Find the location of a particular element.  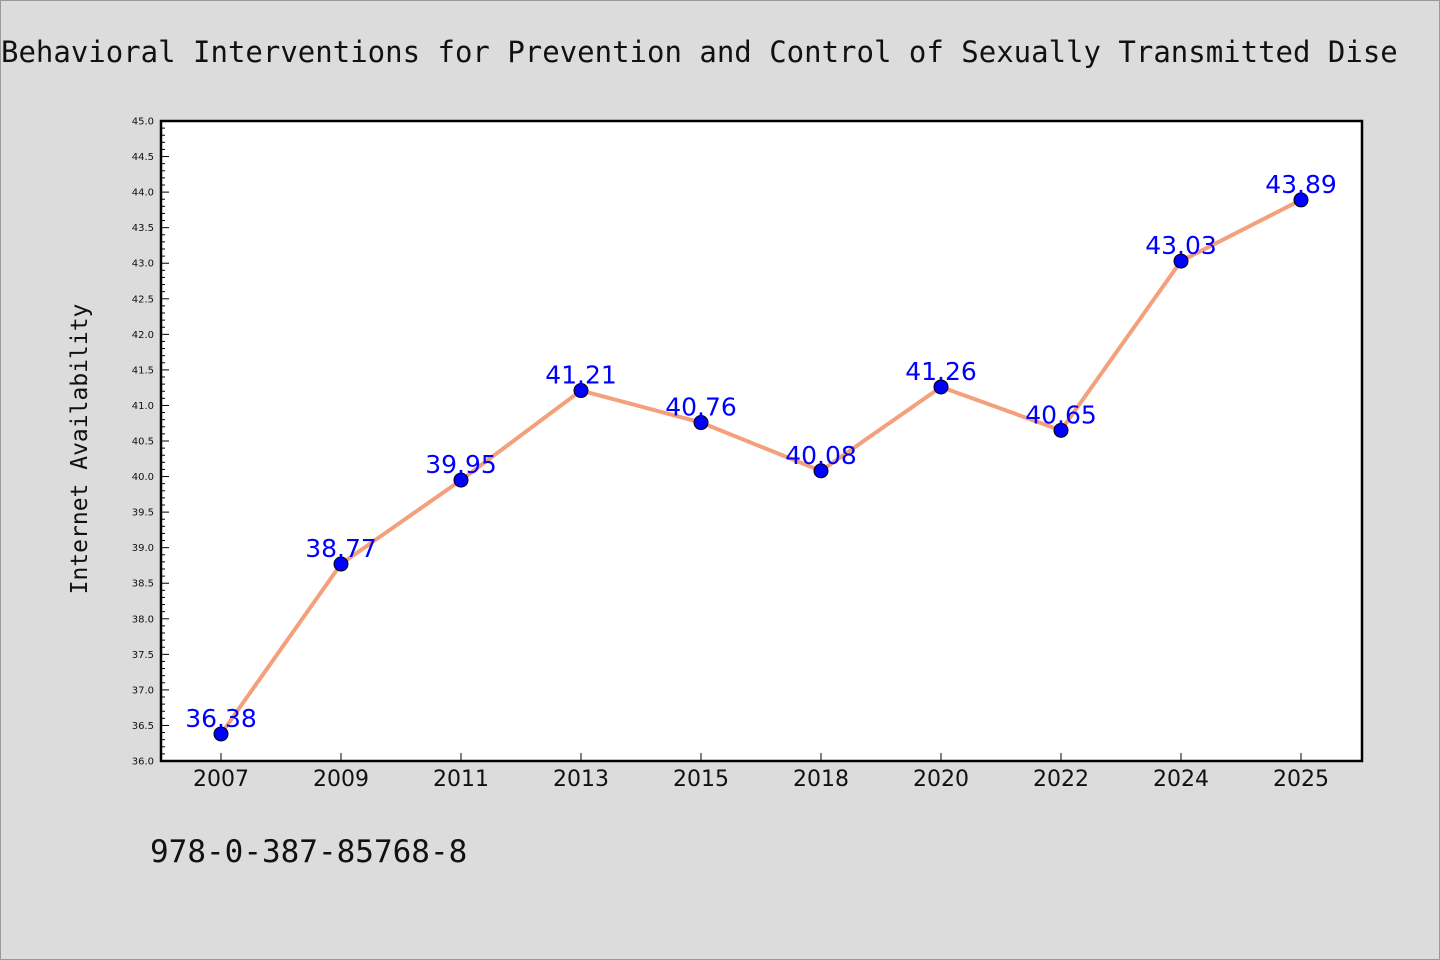

x-tick-label: 2022 is located at coordinates (1061, 779).